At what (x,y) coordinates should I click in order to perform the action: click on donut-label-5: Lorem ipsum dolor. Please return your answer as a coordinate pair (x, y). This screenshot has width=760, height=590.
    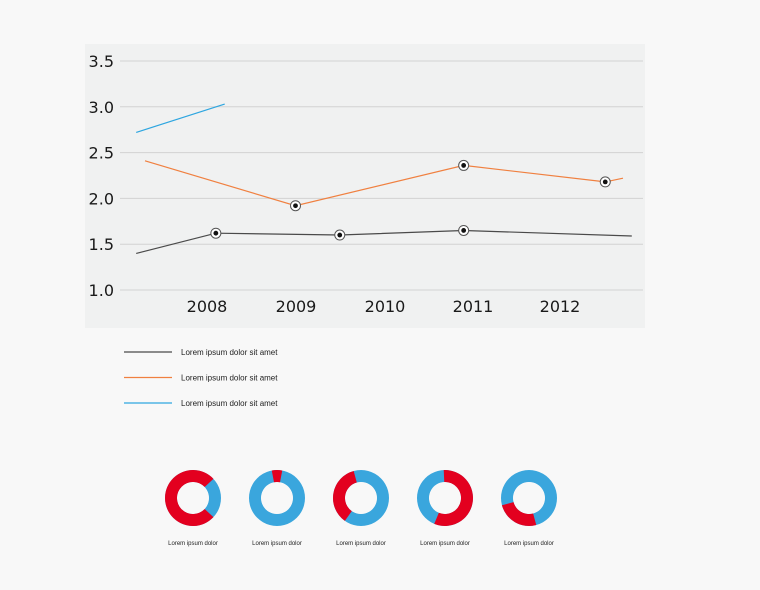
    Looking at the image, I should click on (529, 544).